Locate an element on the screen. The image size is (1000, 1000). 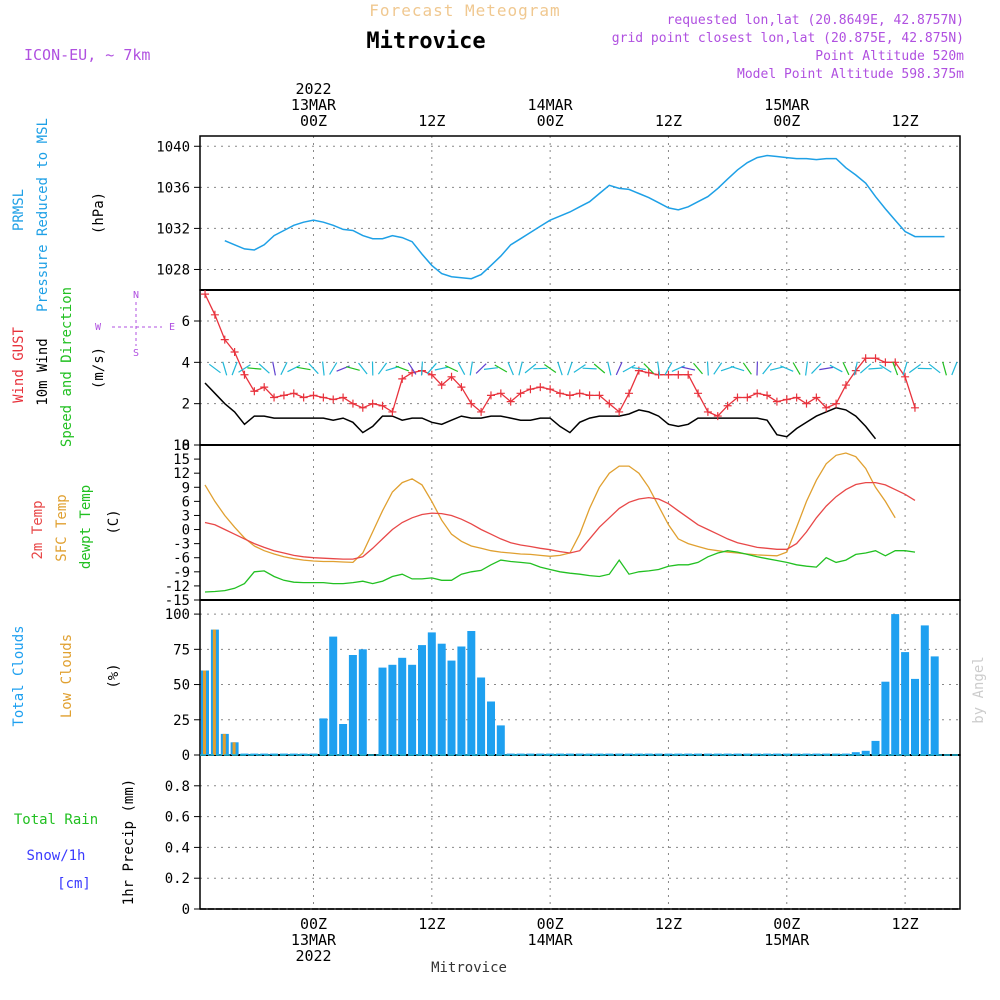
wind-10m-label: 10m Wind is located at coordinates (43, 371).